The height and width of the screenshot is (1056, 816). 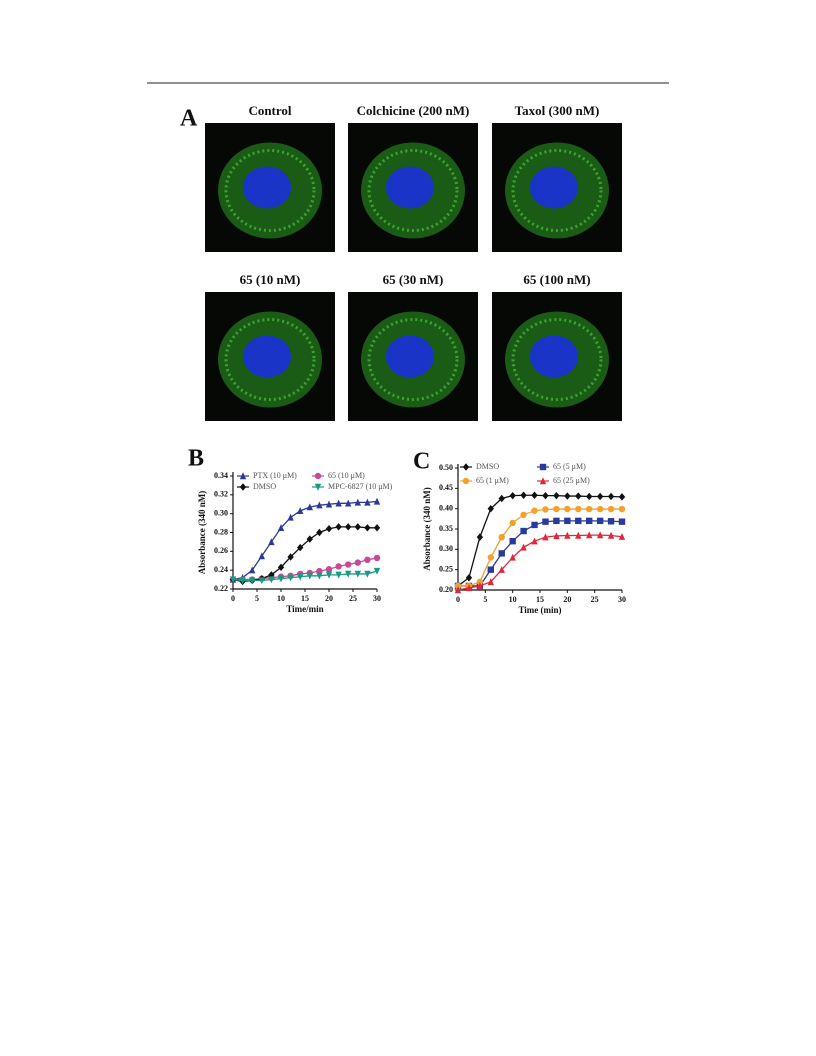 What do you see at coordinates (556, 279) in the screenshot?
I see `image-title: 65 (100 nM)` at bounding box center [556, 279].